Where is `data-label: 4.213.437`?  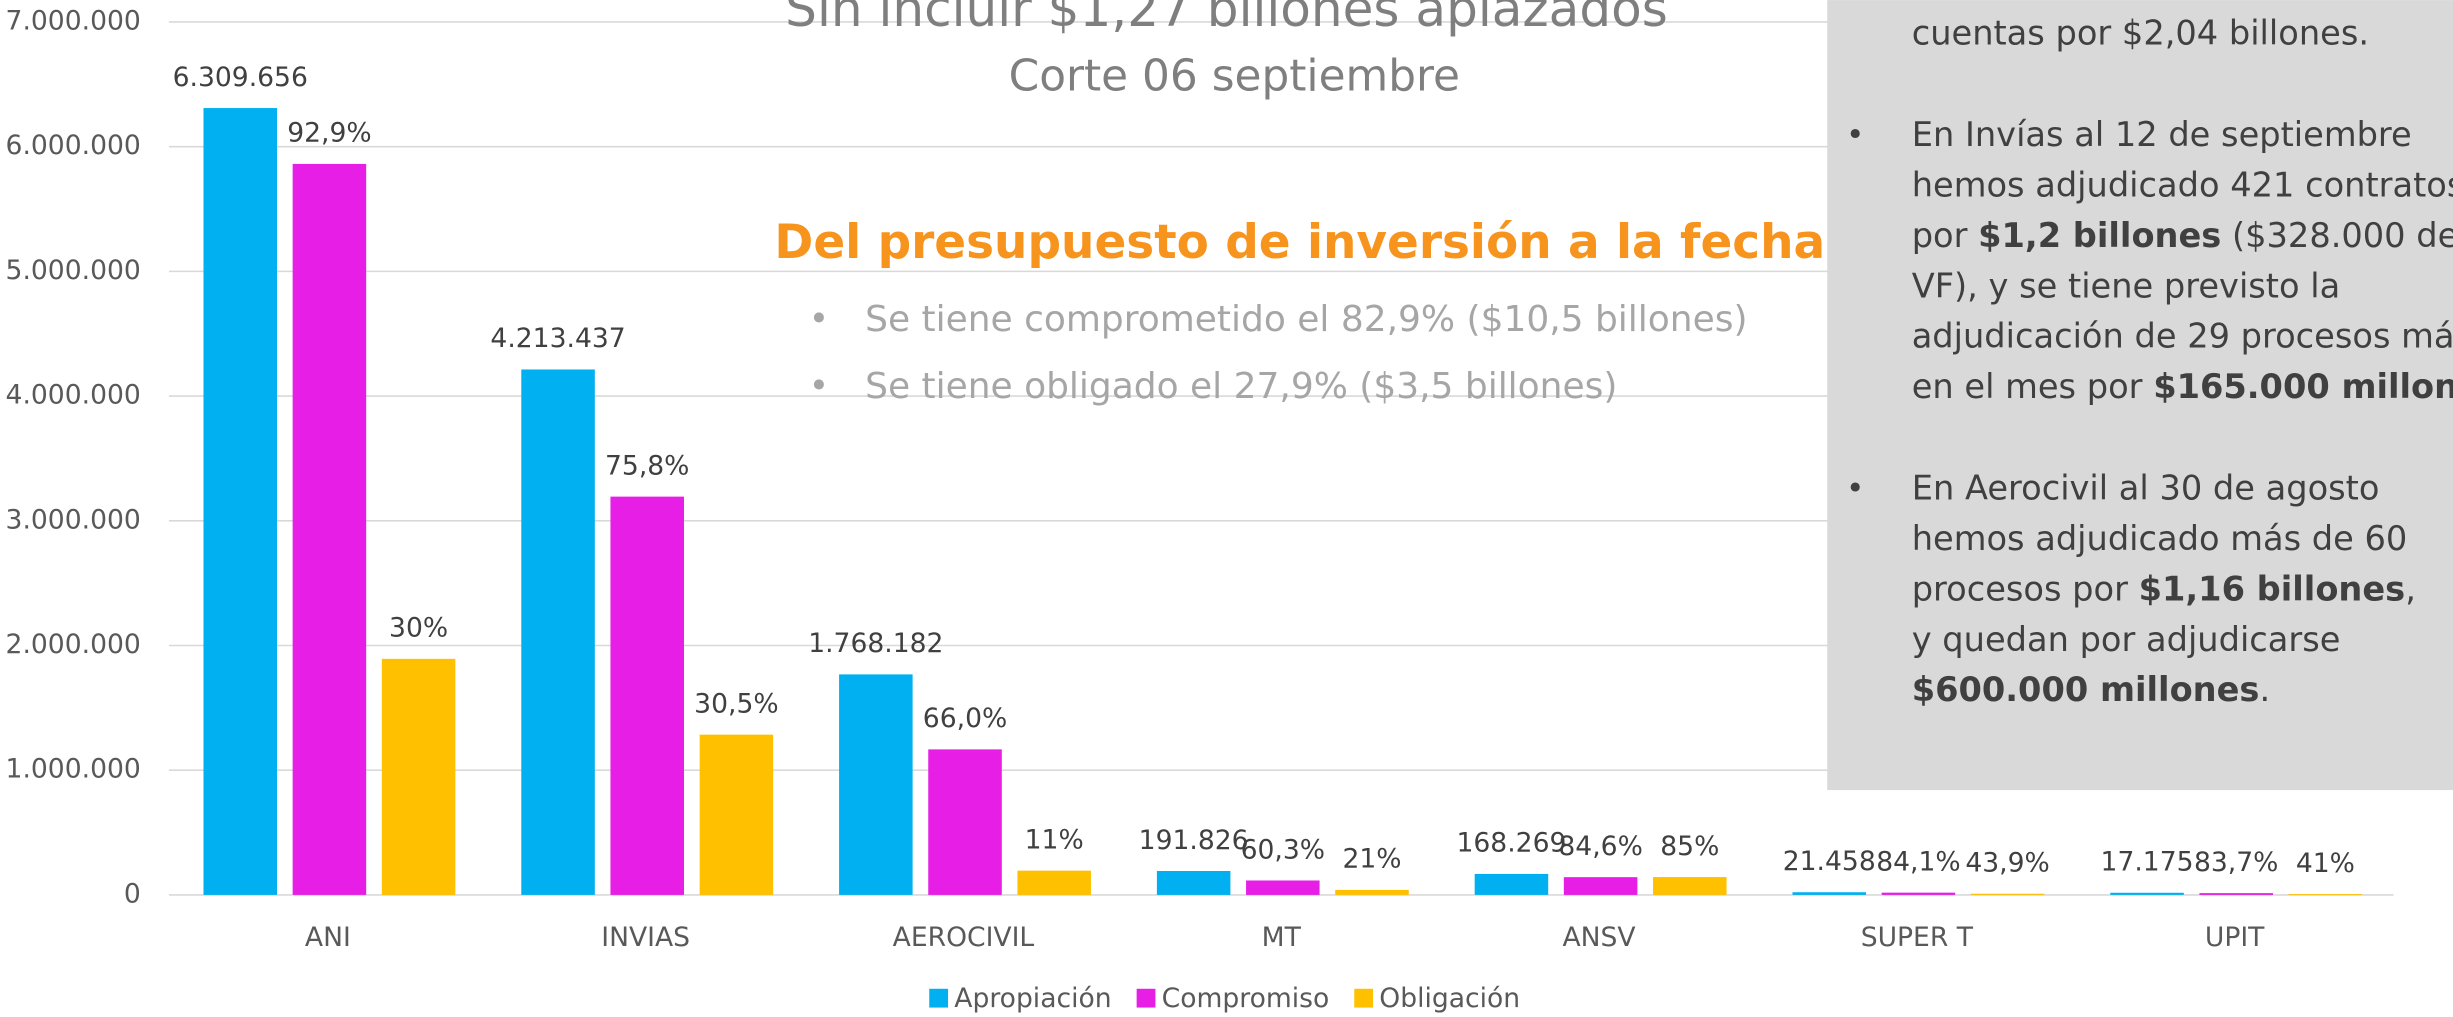 data-label: 4.213.437 is located at coordinates (557, 338).